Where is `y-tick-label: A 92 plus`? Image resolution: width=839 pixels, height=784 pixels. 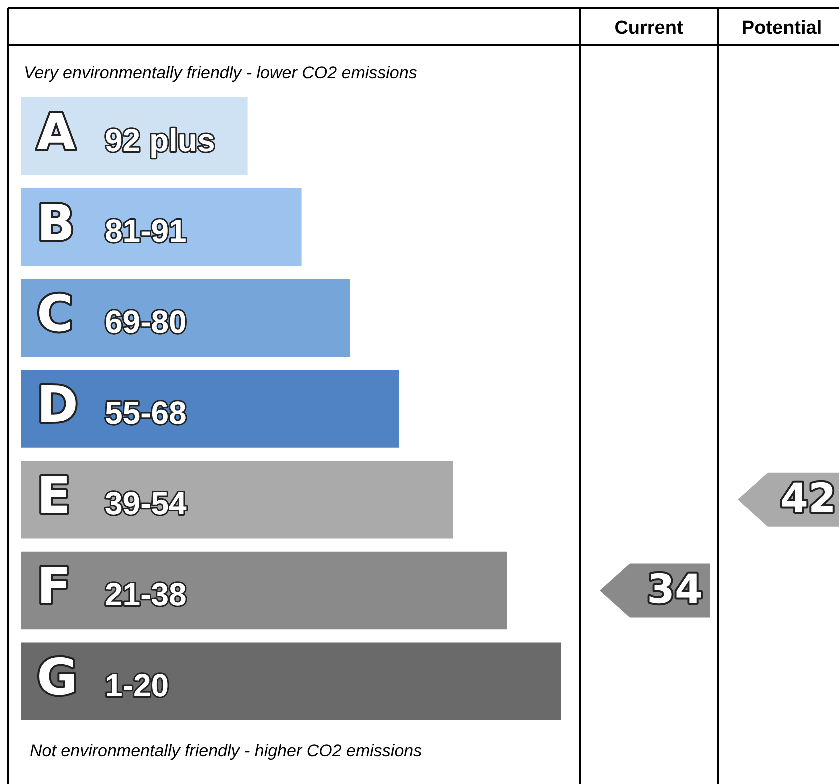 y-tick-label: A 92 plus is located at coordinates (126, 132).